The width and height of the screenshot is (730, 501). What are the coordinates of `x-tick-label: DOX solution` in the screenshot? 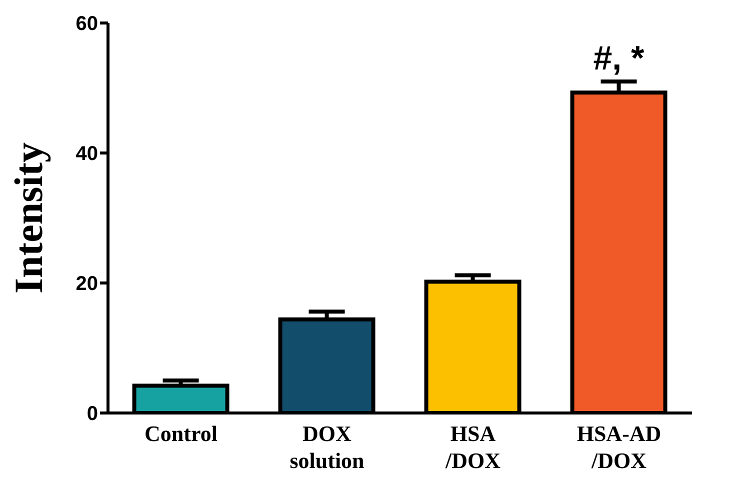 It's located at (327, 447).